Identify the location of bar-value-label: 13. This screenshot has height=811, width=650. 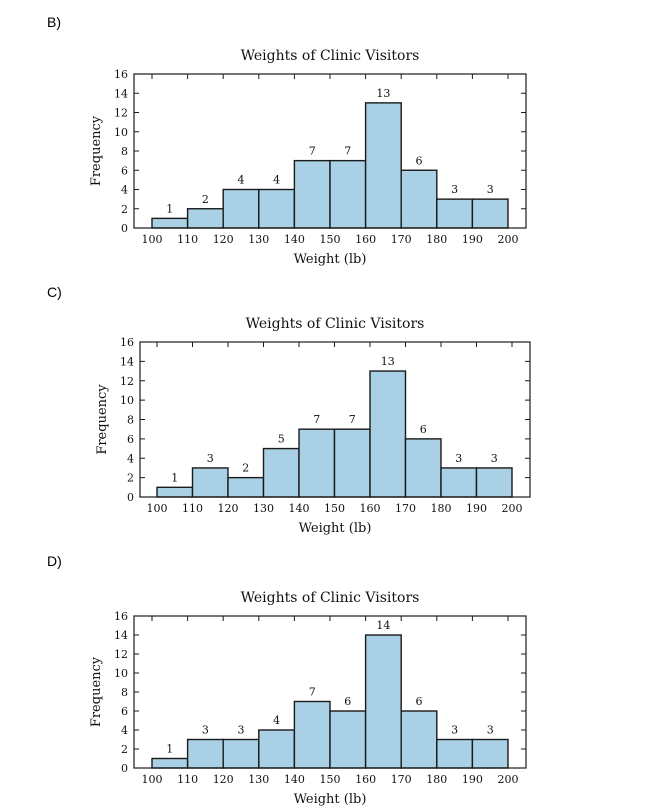
(383, 93).